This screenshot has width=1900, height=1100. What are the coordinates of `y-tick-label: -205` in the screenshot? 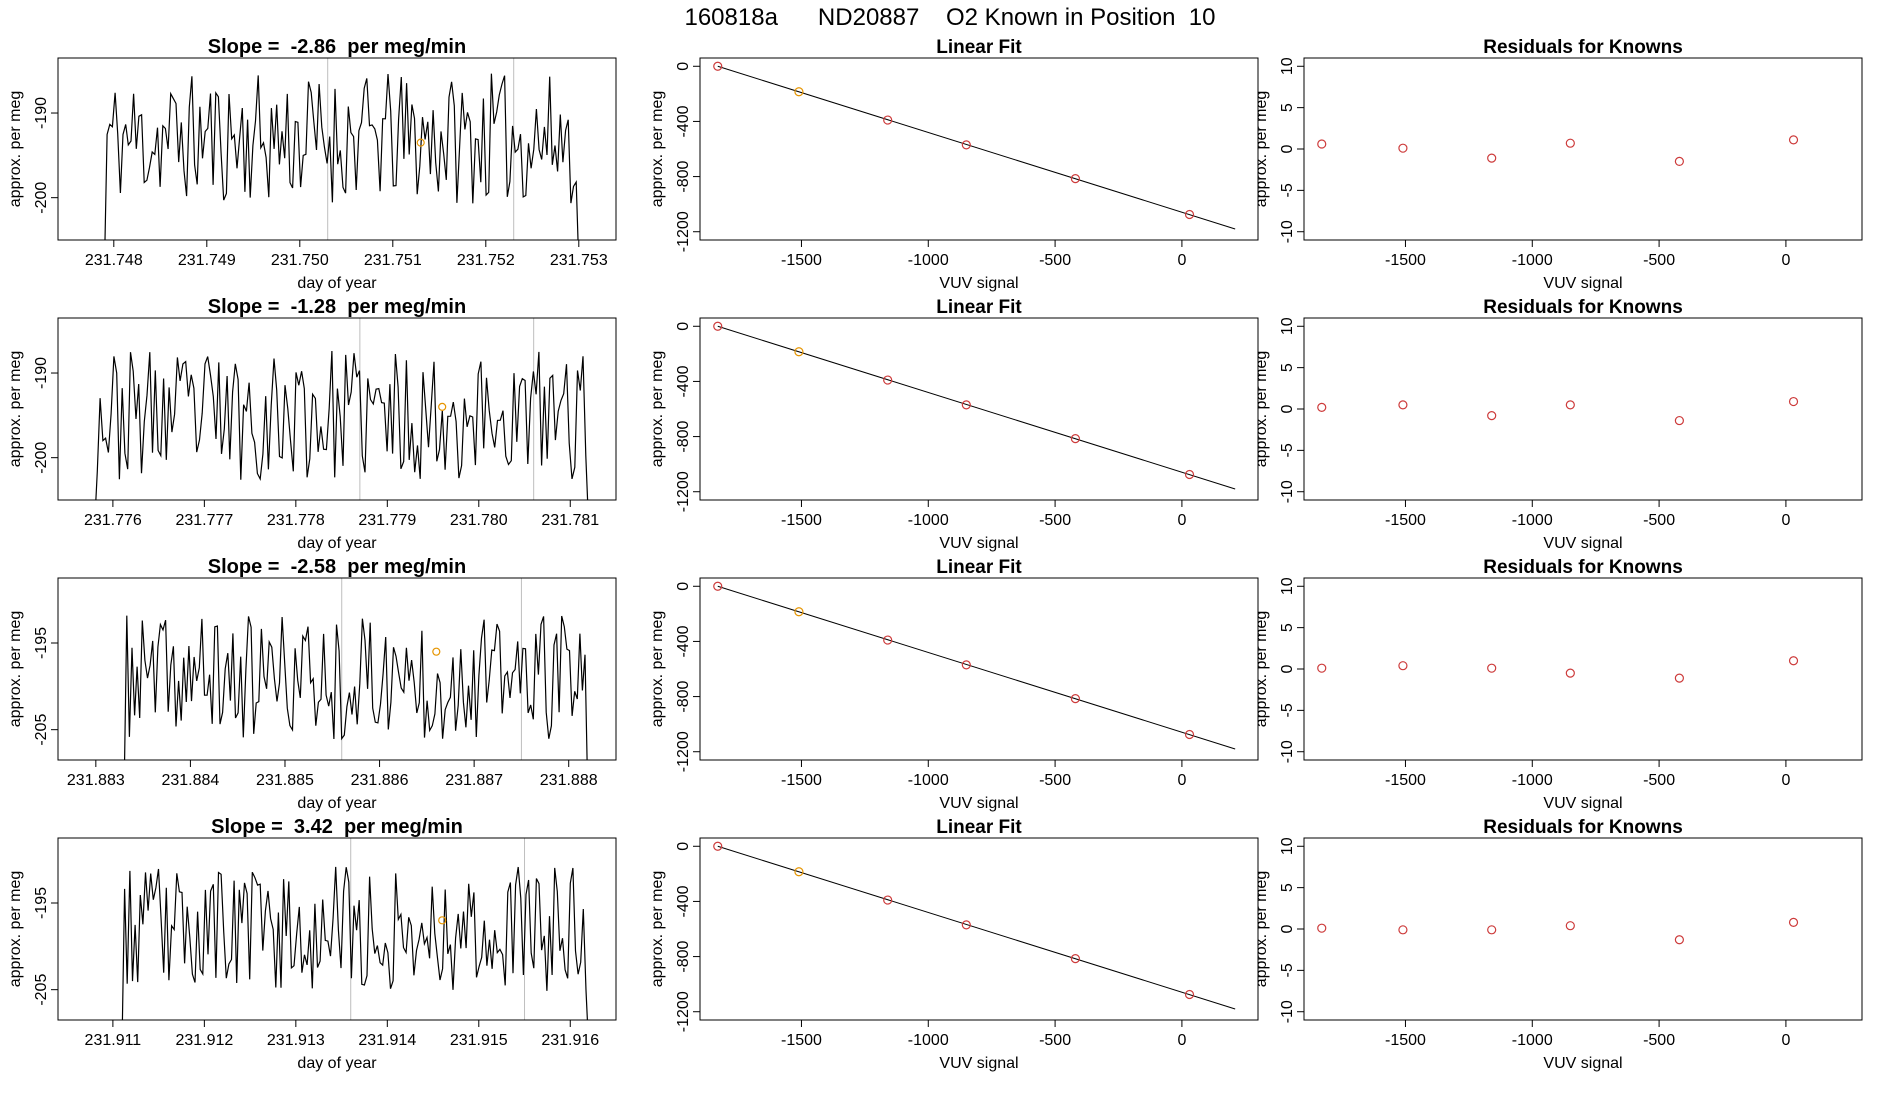 It's located at (41, 990).